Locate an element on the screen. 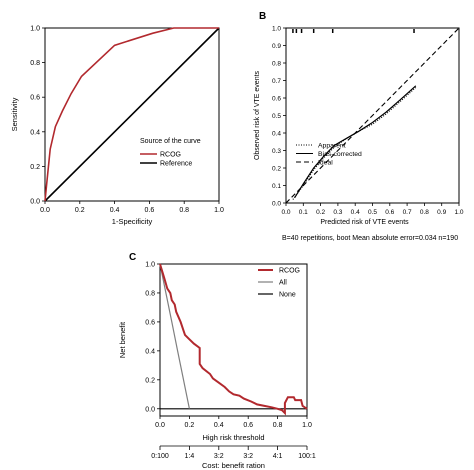 This screenshot has width=474, height=470. series-line-bias-corrected is located at coordinates (355, 142).